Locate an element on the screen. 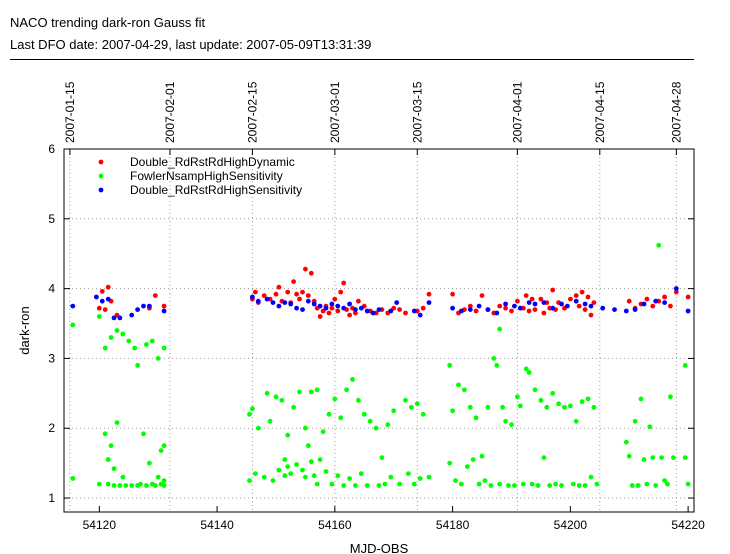  y-tick-label: 1 is located at coordinates (51, 498).